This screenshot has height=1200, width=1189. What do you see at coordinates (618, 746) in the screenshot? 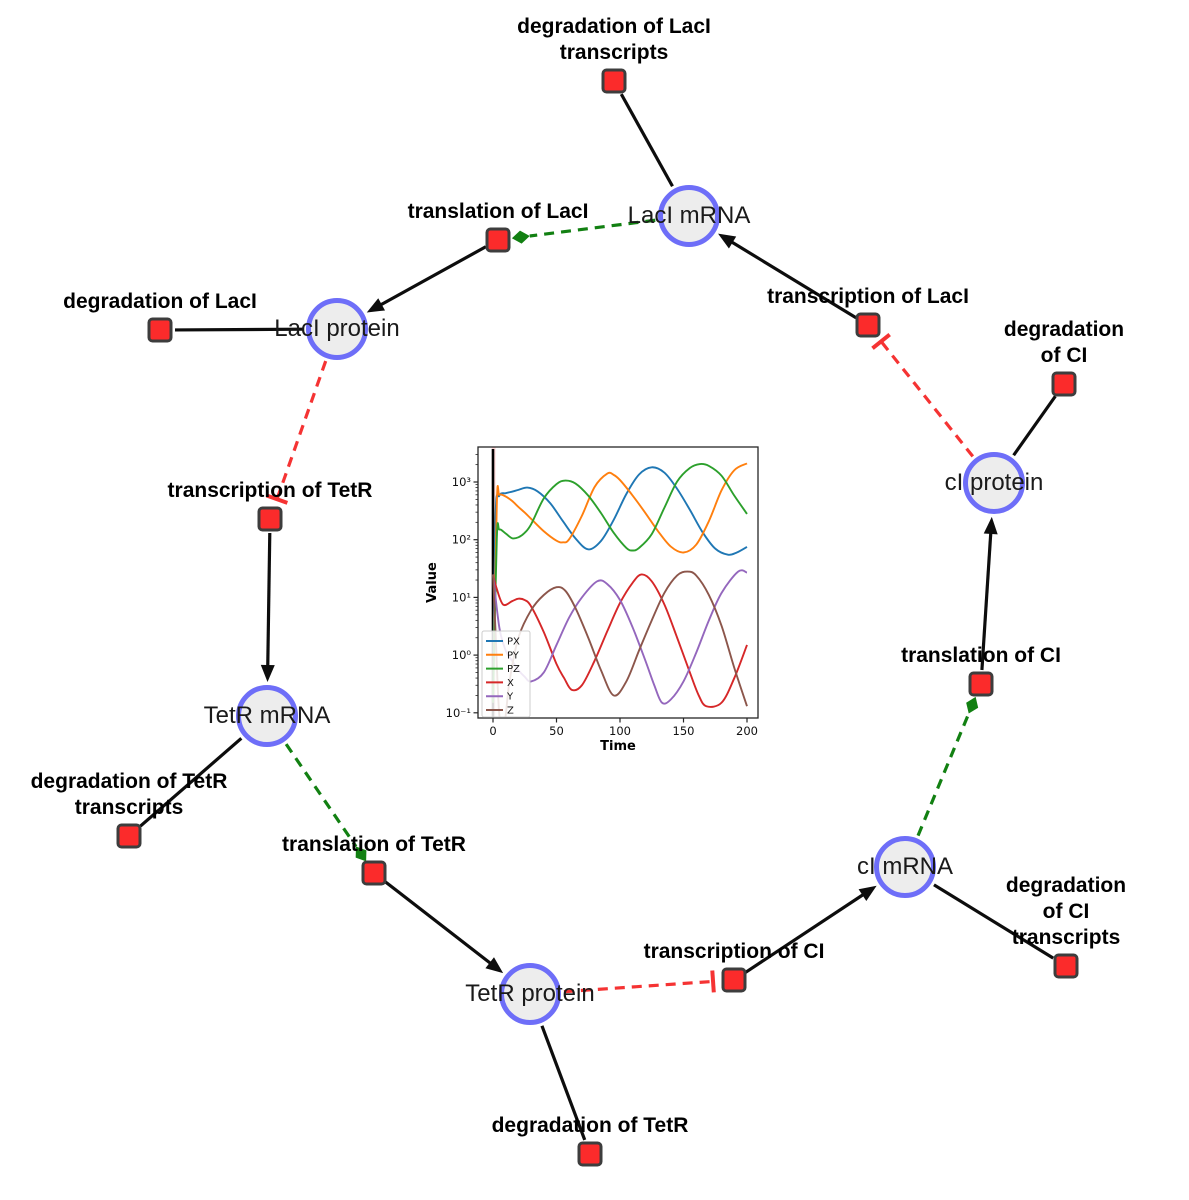
I see `x-axis-label: Time` at bounding box center [618, 746].